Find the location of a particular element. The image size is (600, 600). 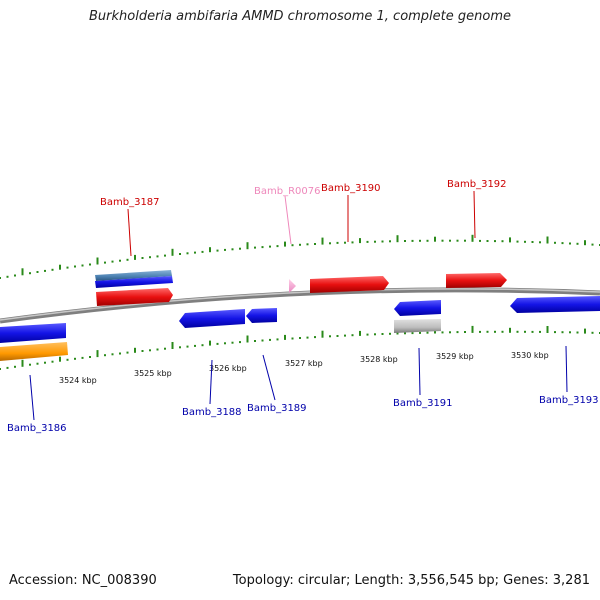

gene-label-bamb-3186: Bamb_3186 is located at coordinates (37, 428).